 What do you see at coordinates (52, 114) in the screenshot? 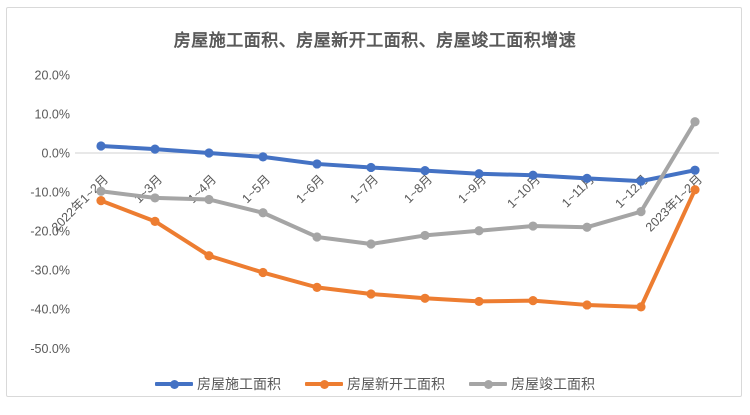
I see `y-axis-tick-label: 10.0%` at bounding box center [52, 114].